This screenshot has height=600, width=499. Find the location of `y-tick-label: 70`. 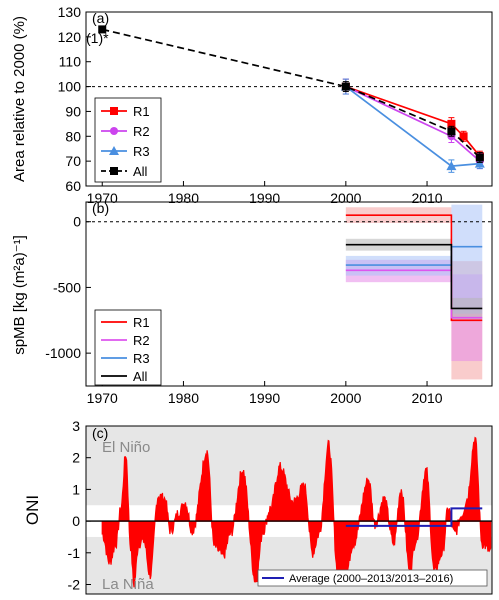

y-tick-label: 70 is located at coordinates (73, 161).